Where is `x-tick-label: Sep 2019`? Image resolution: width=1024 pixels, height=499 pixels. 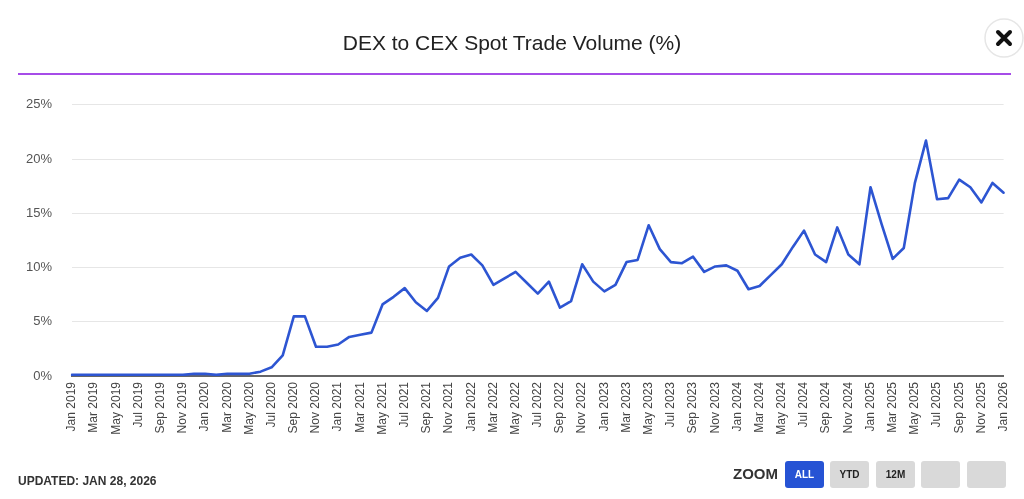 x-tick-label: Sep 2019 is located at coordinates (160, 407).